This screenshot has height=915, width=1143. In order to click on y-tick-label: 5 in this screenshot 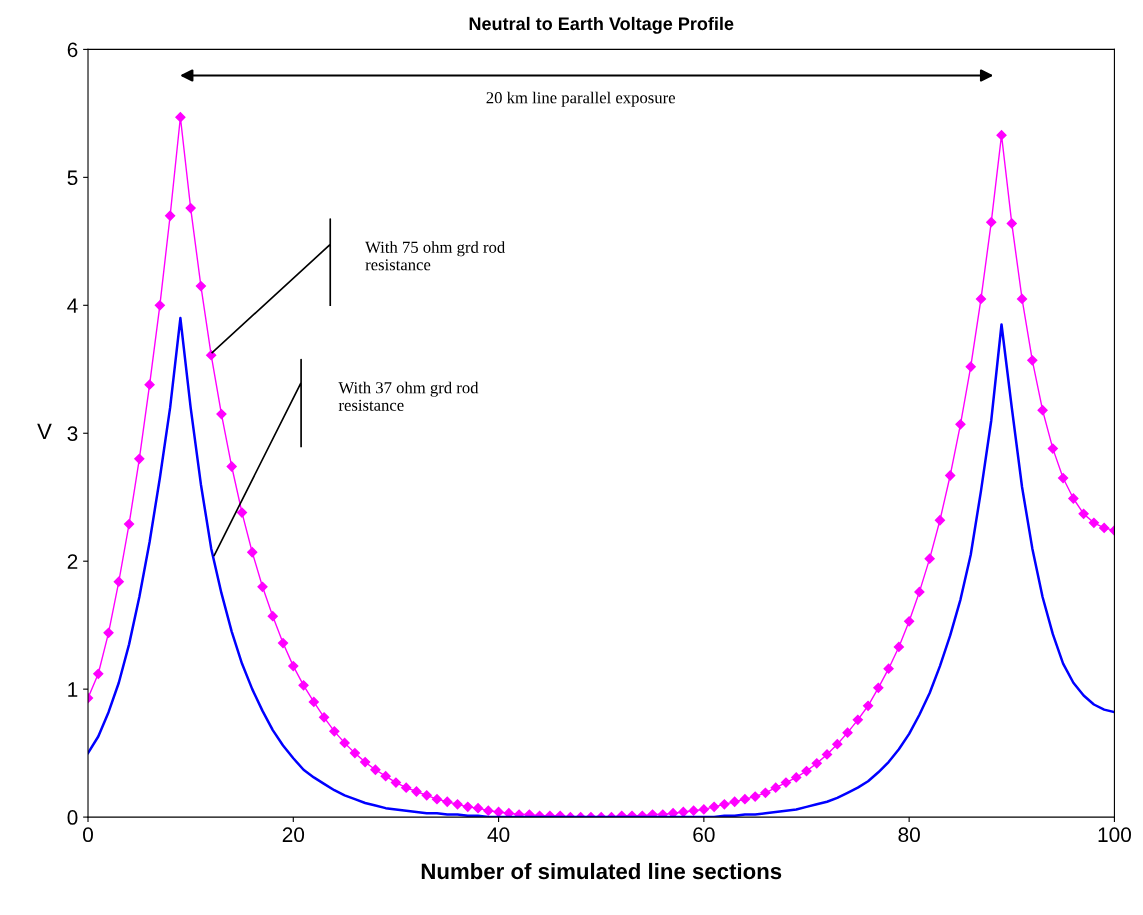, I will do `click(72, 178)`.